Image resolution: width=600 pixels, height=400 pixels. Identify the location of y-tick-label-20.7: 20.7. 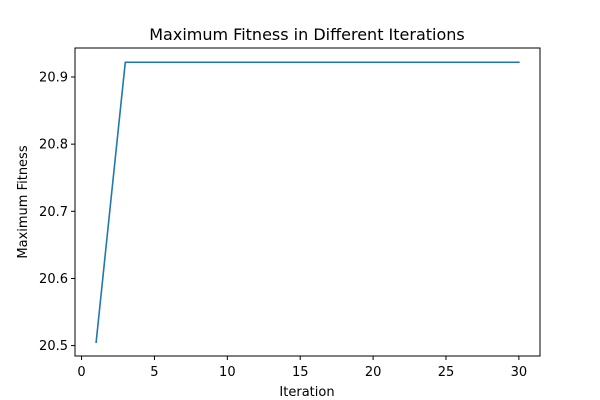
(53, 212).